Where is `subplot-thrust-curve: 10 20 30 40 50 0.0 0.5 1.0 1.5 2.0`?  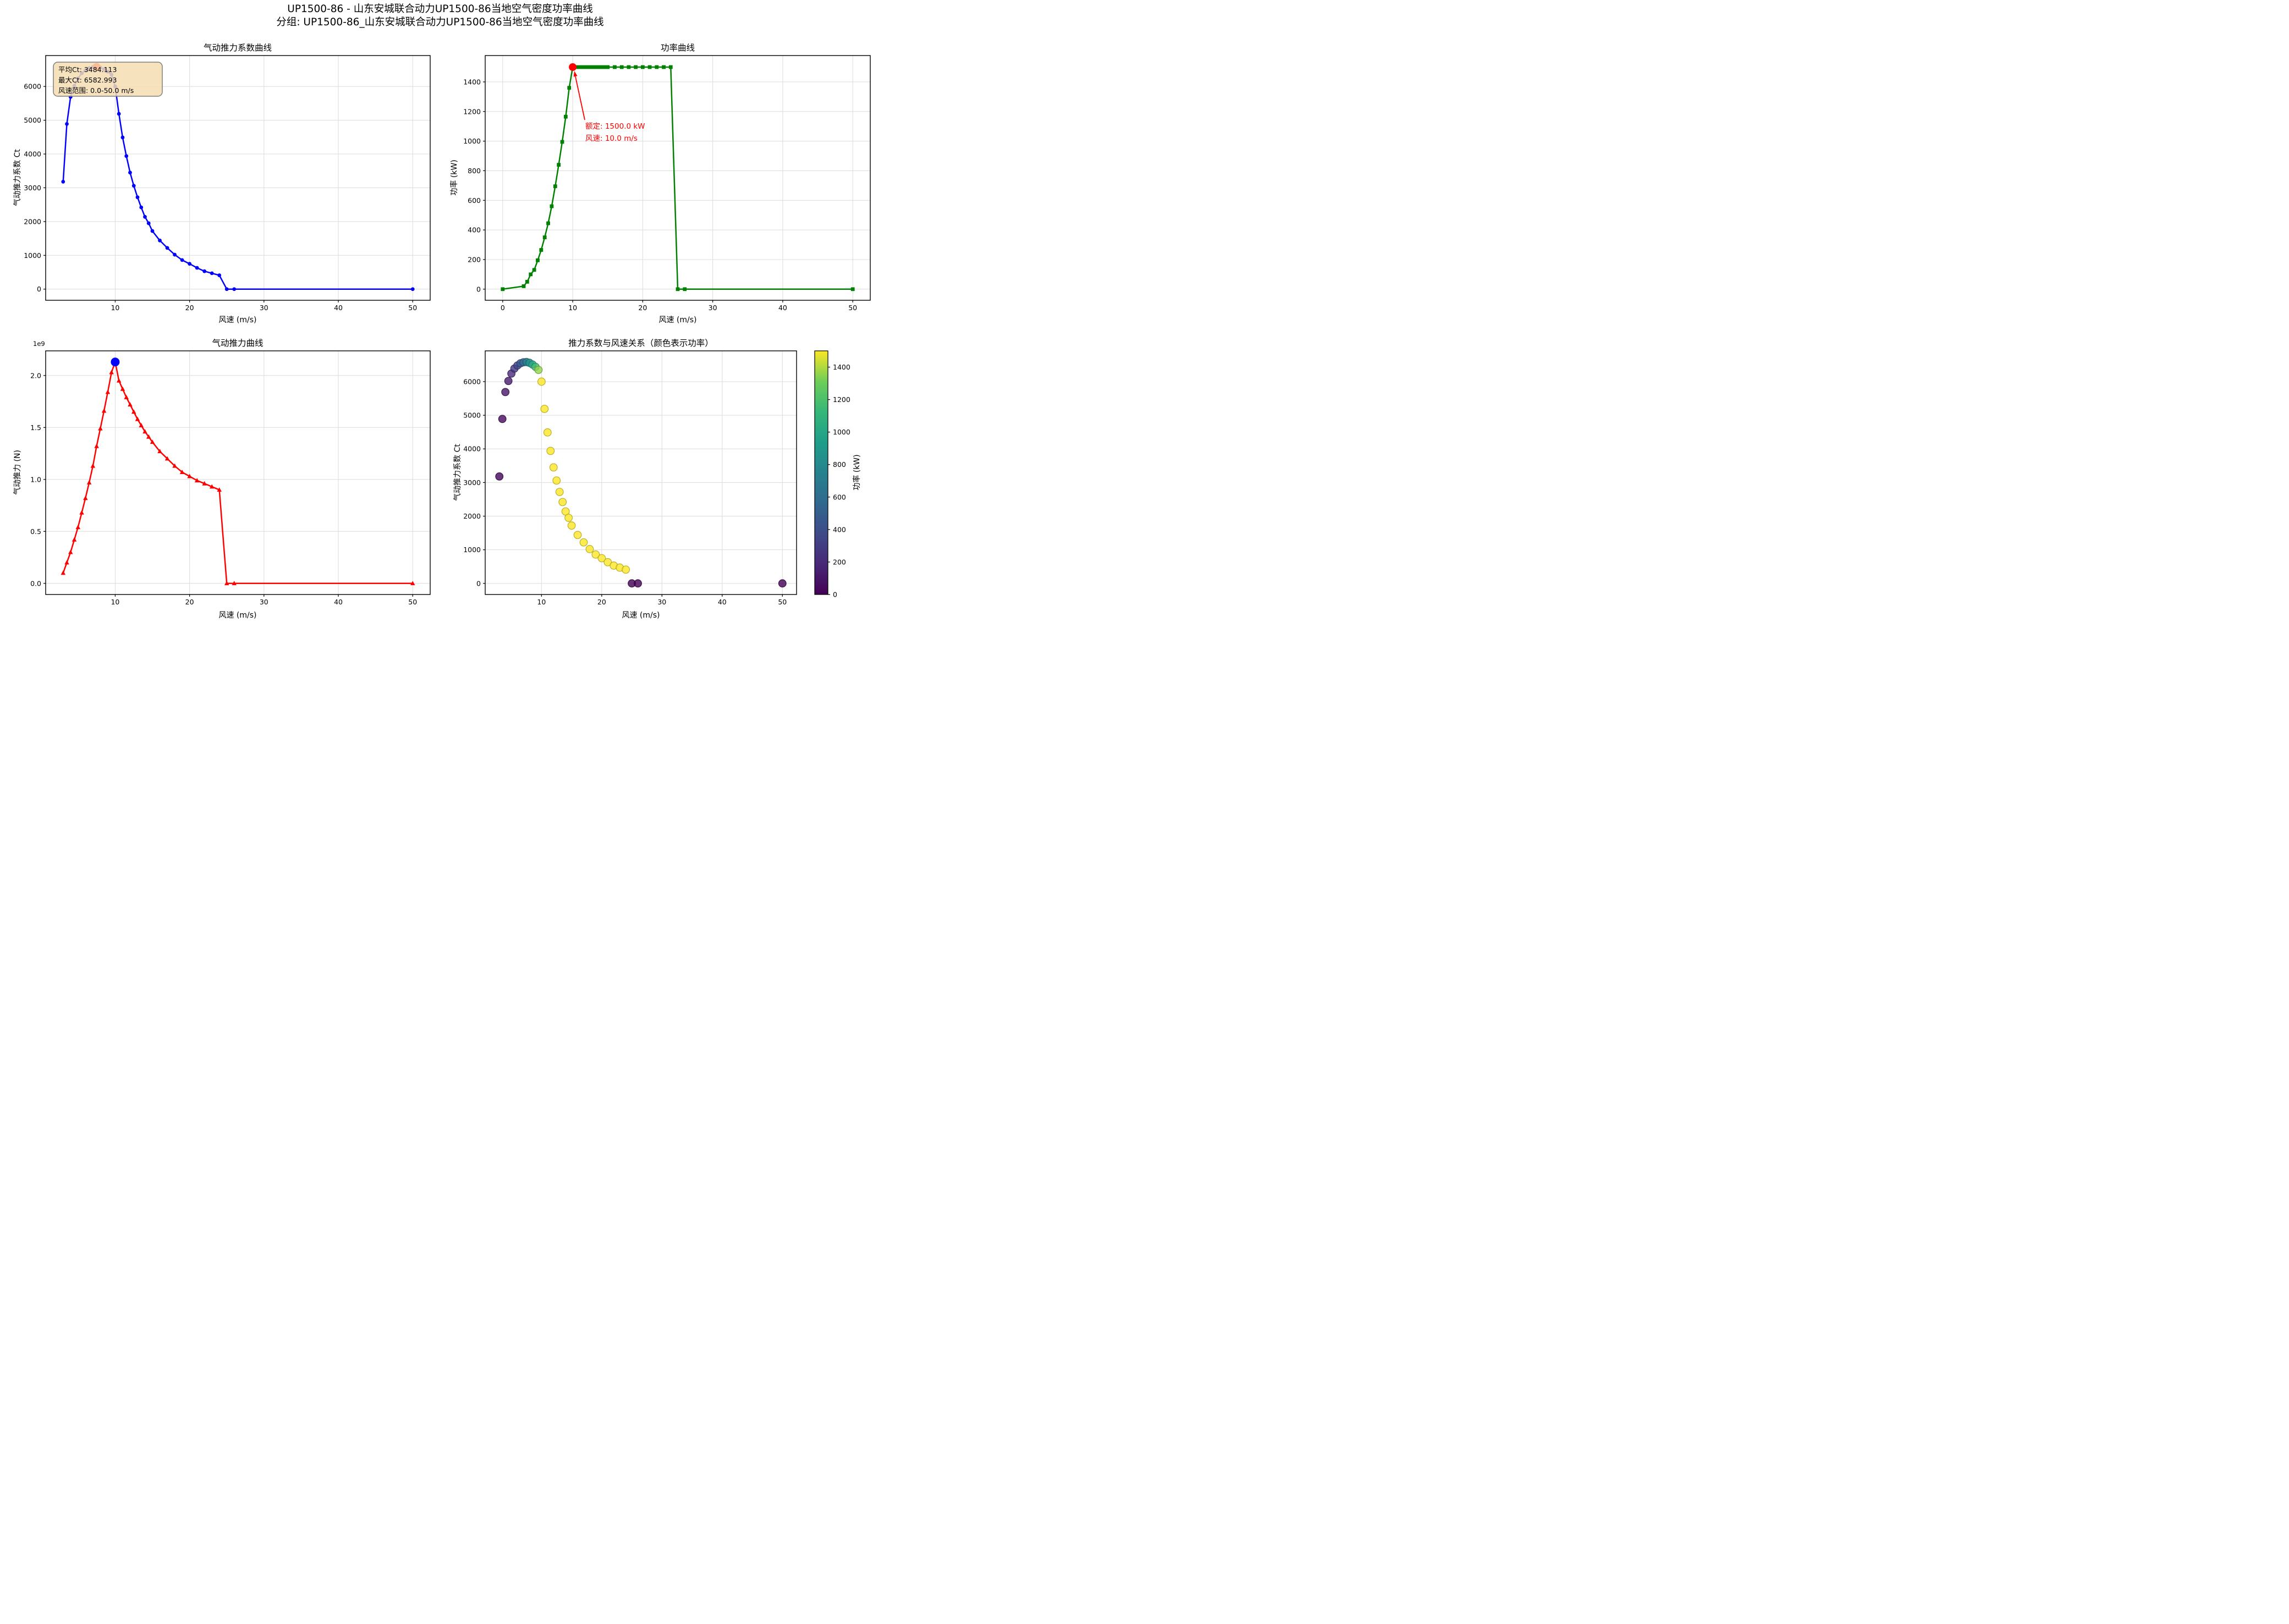 subplot-thrust-curve: 10 20 30 40 50 0.0 0.5 1.0 1.5 2.0 is located at coordinates (230, 478).